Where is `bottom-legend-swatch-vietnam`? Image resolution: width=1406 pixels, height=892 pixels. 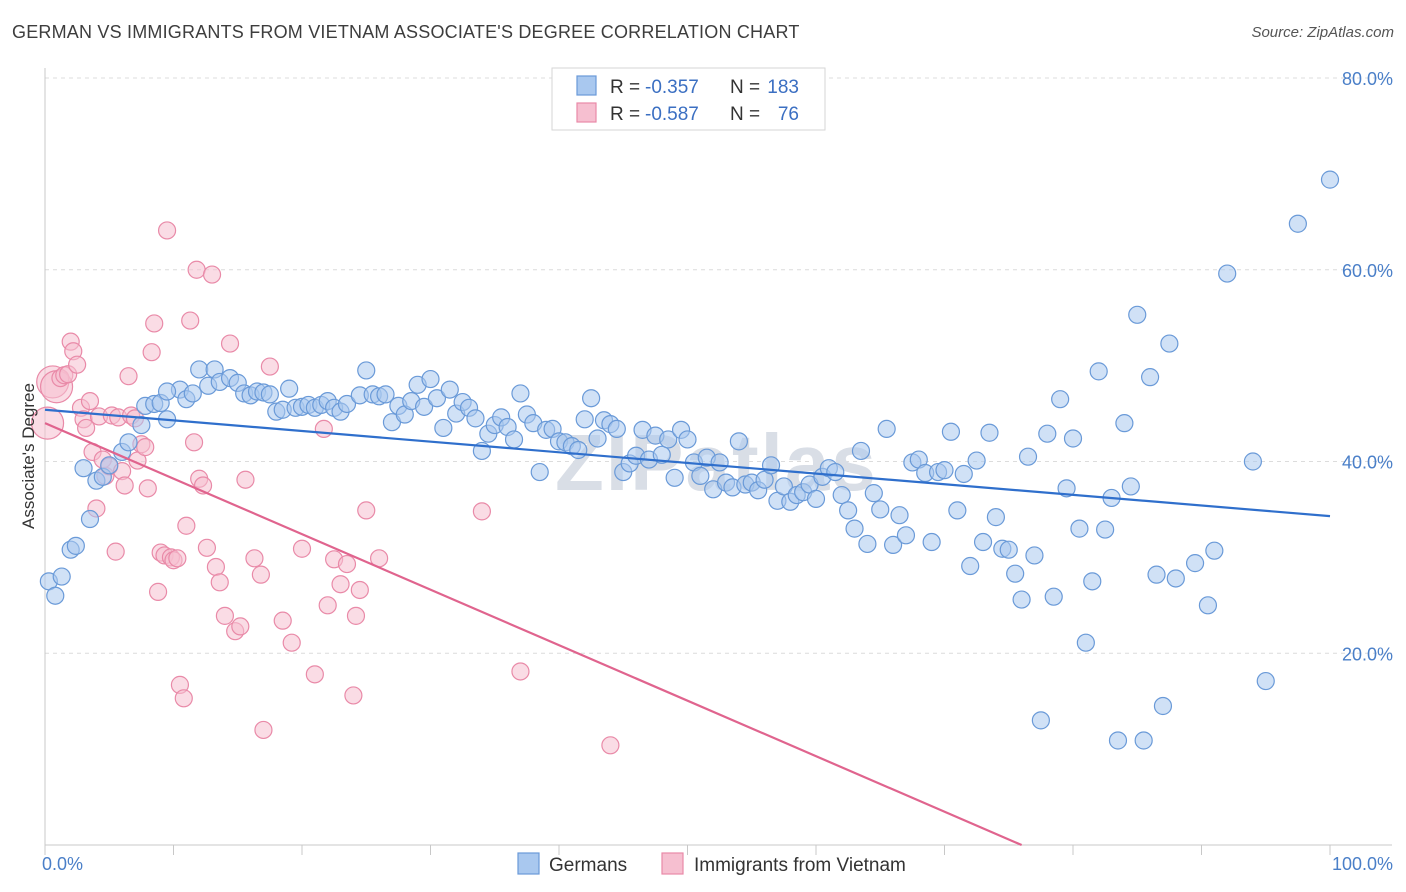 bottom-legend-swatch-vietnam is located at coordinates (672, 863).